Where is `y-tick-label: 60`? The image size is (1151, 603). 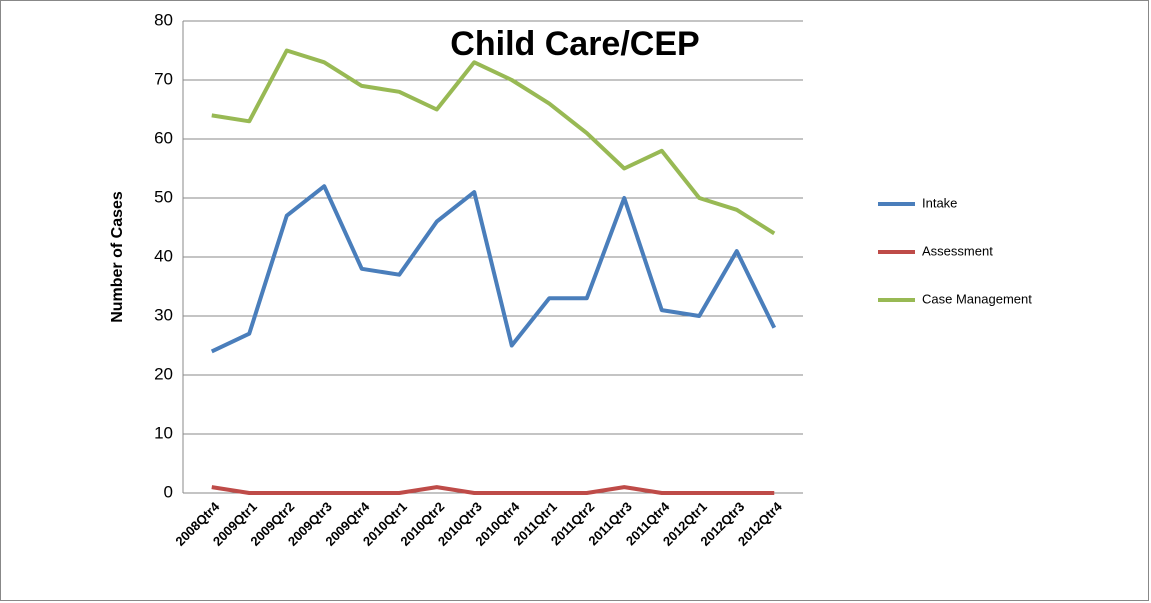
y-tick-label: 60 is located at coordinates (163, 137).